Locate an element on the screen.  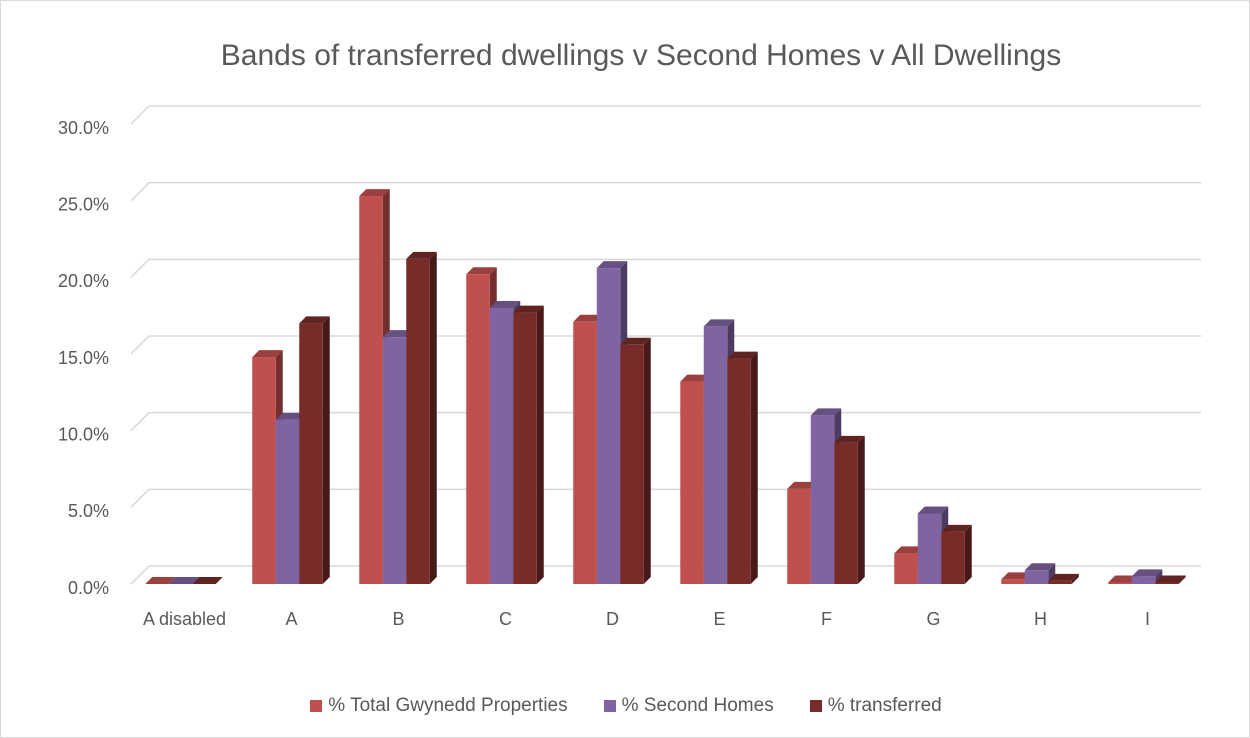
legend-item: % Total Gwynedd Properties is located at coordinates (439, 706).